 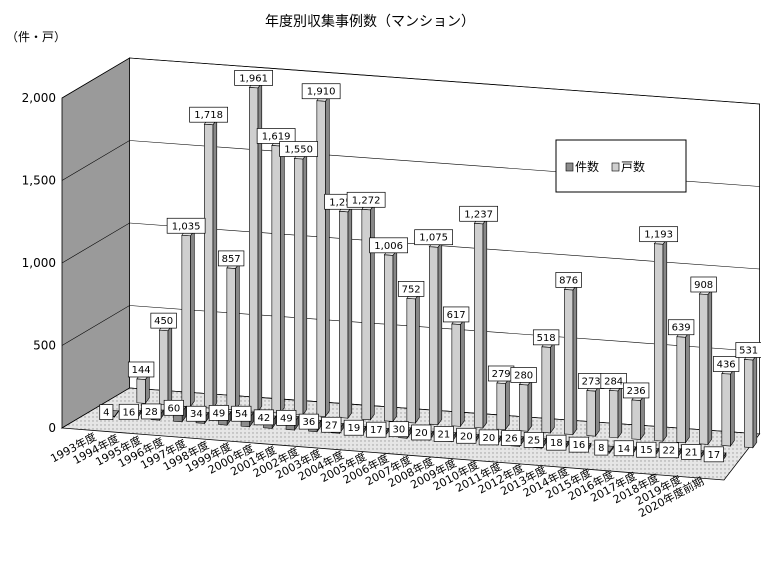 I want to click on bar-series-2-12-front, so click(x=411, y=361).